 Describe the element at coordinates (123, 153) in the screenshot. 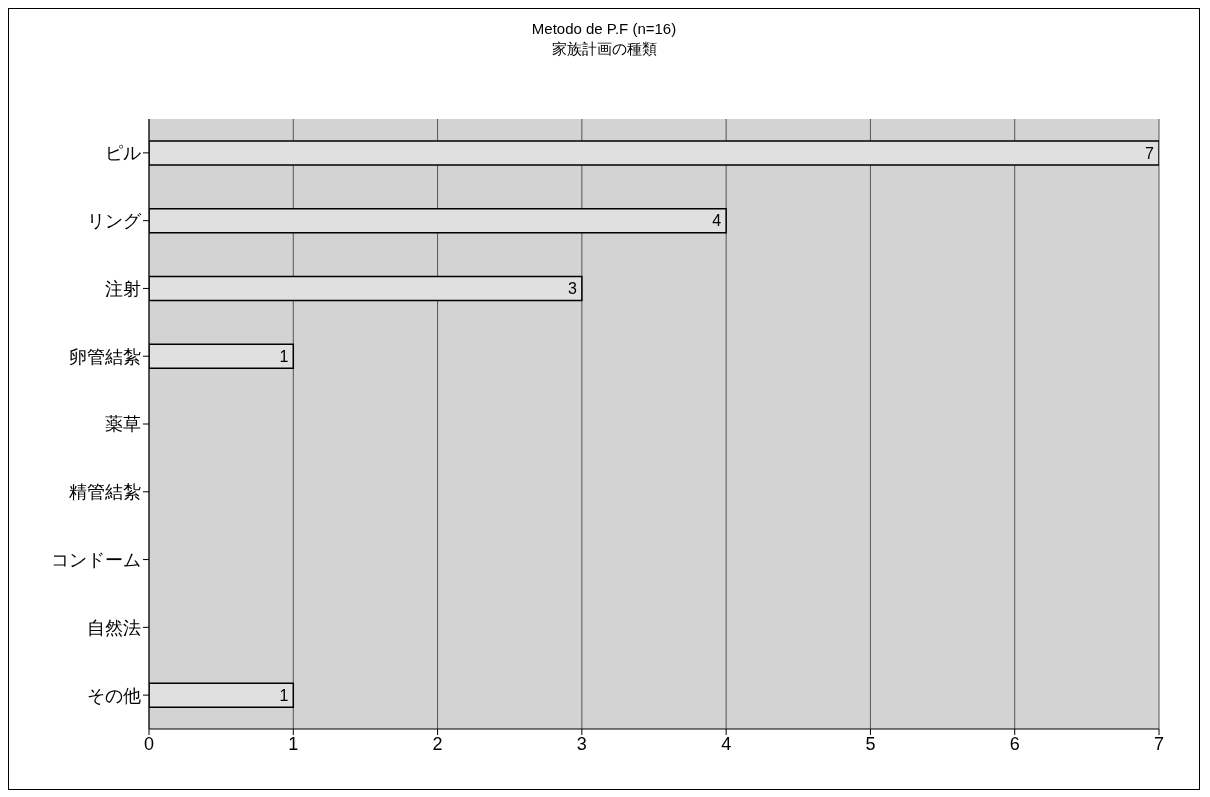

I see `y-tick-label: ピル` at that location.